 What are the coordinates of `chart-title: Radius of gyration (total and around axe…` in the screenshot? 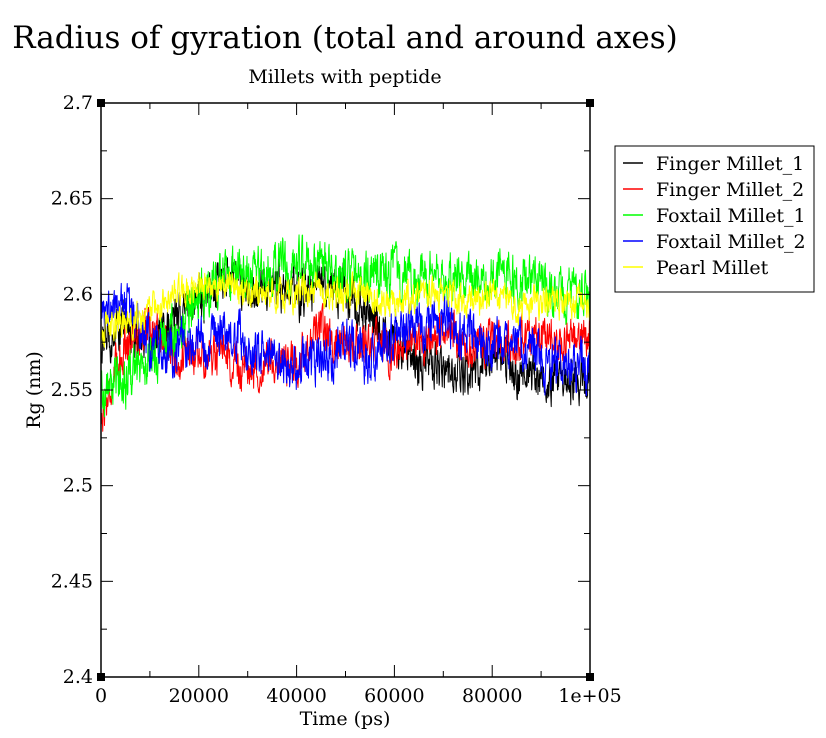 It's located at (345, 38).